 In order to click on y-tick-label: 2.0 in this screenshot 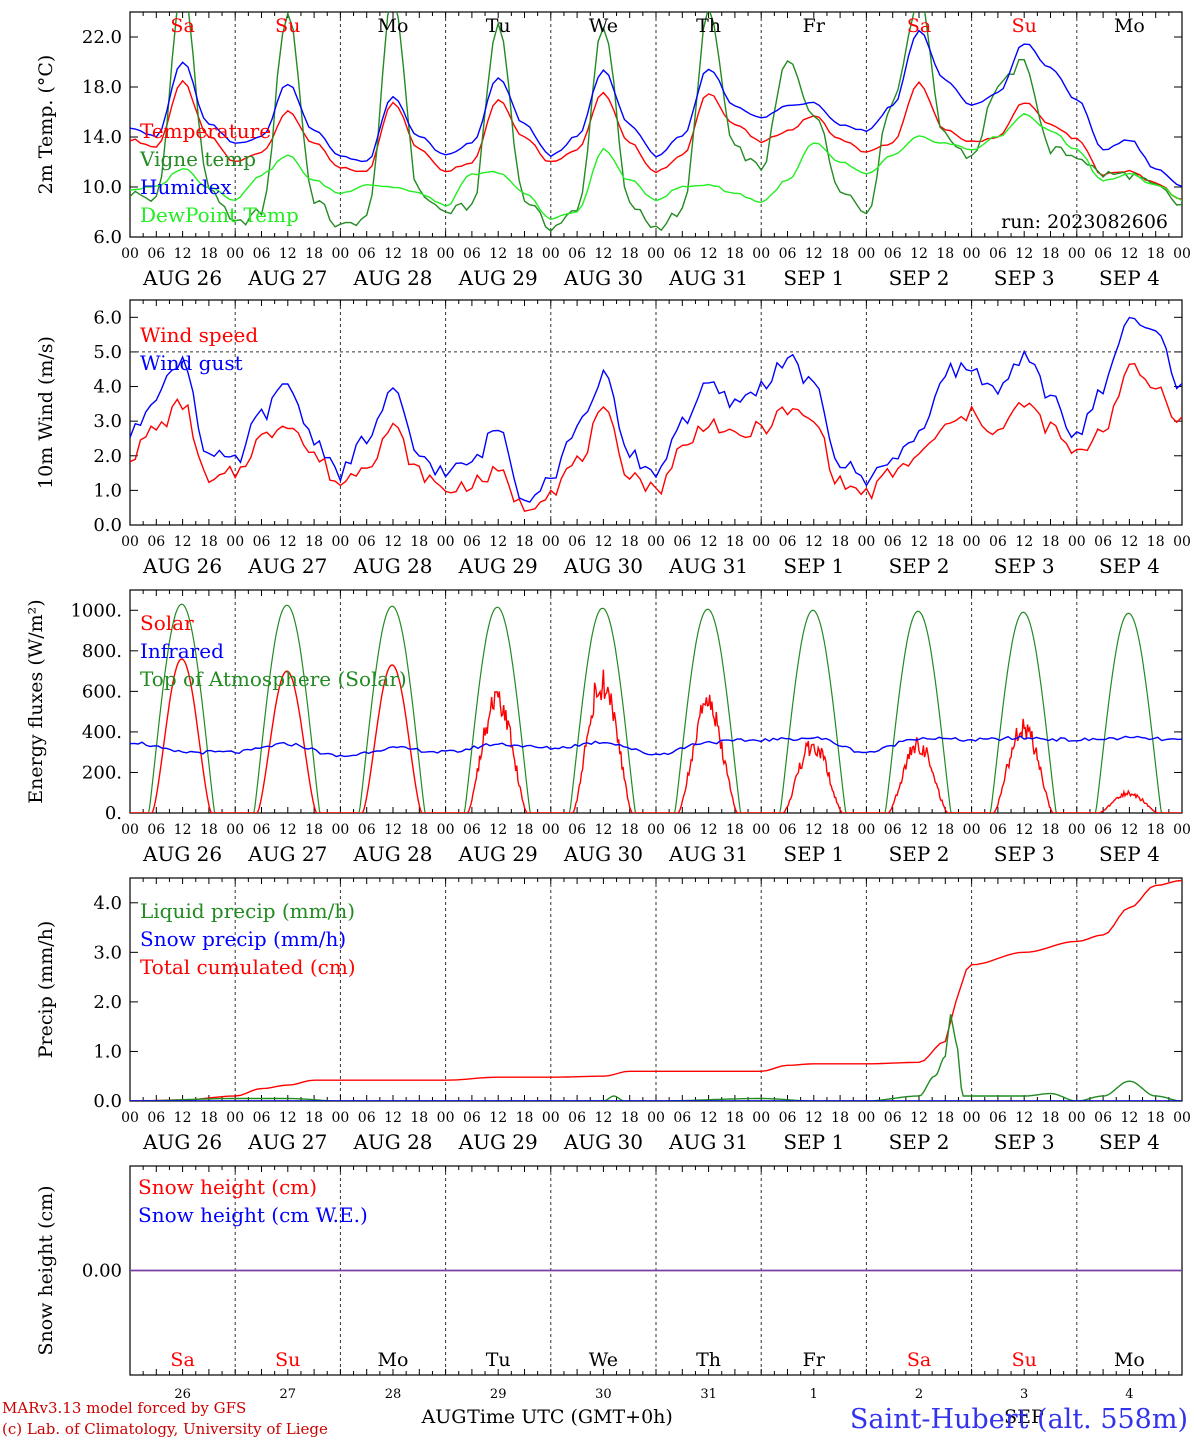, I will do `click(107, 456)`.